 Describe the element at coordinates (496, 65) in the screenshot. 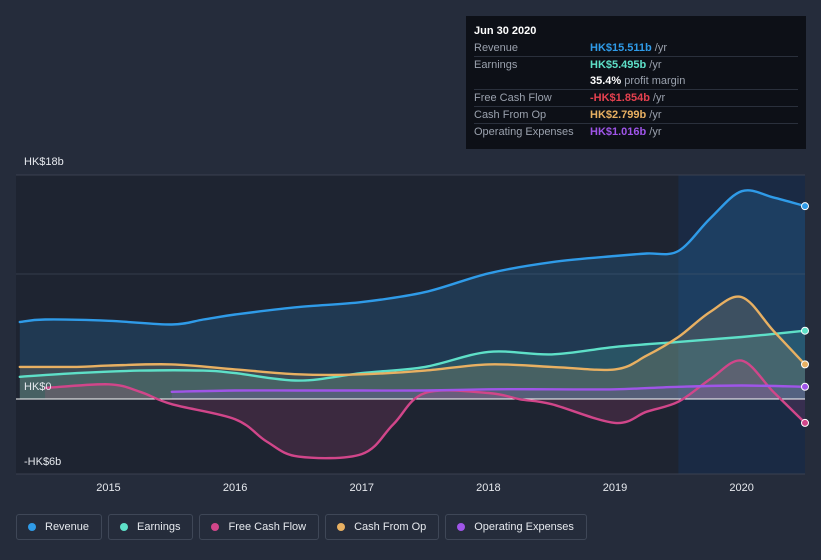

I see `tooltip-label: Earnings` at that location.